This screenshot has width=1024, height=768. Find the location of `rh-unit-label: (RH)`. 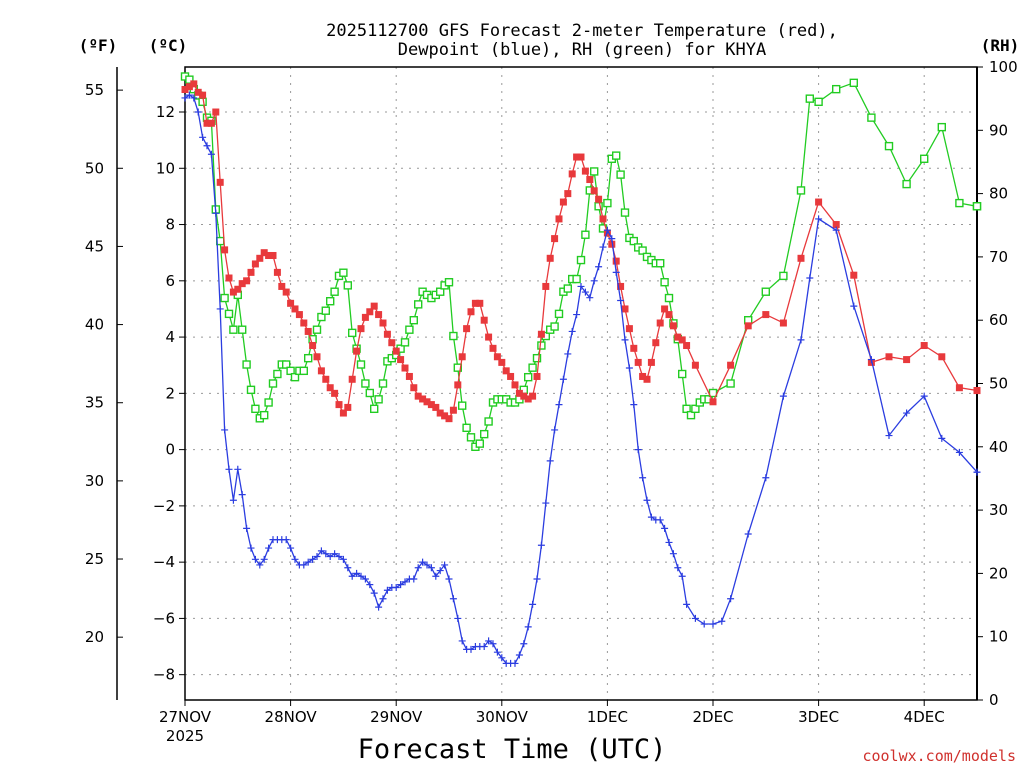

rh-unit-label: (RH) is located at coordinates (1000, 45).